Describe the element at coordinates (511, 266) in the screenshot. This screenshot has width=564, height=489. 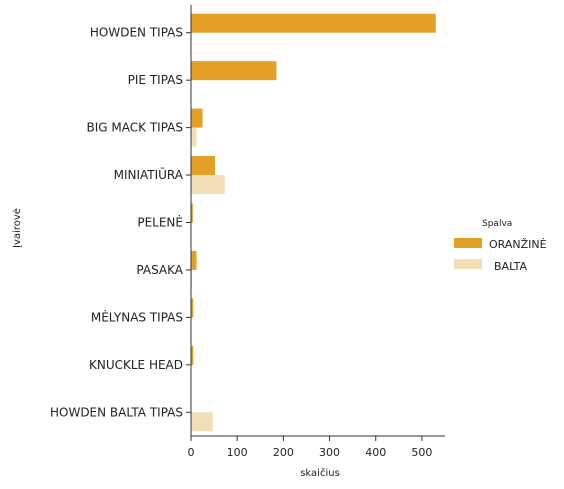
I see `legend-label-balta: BALTA` at that location.